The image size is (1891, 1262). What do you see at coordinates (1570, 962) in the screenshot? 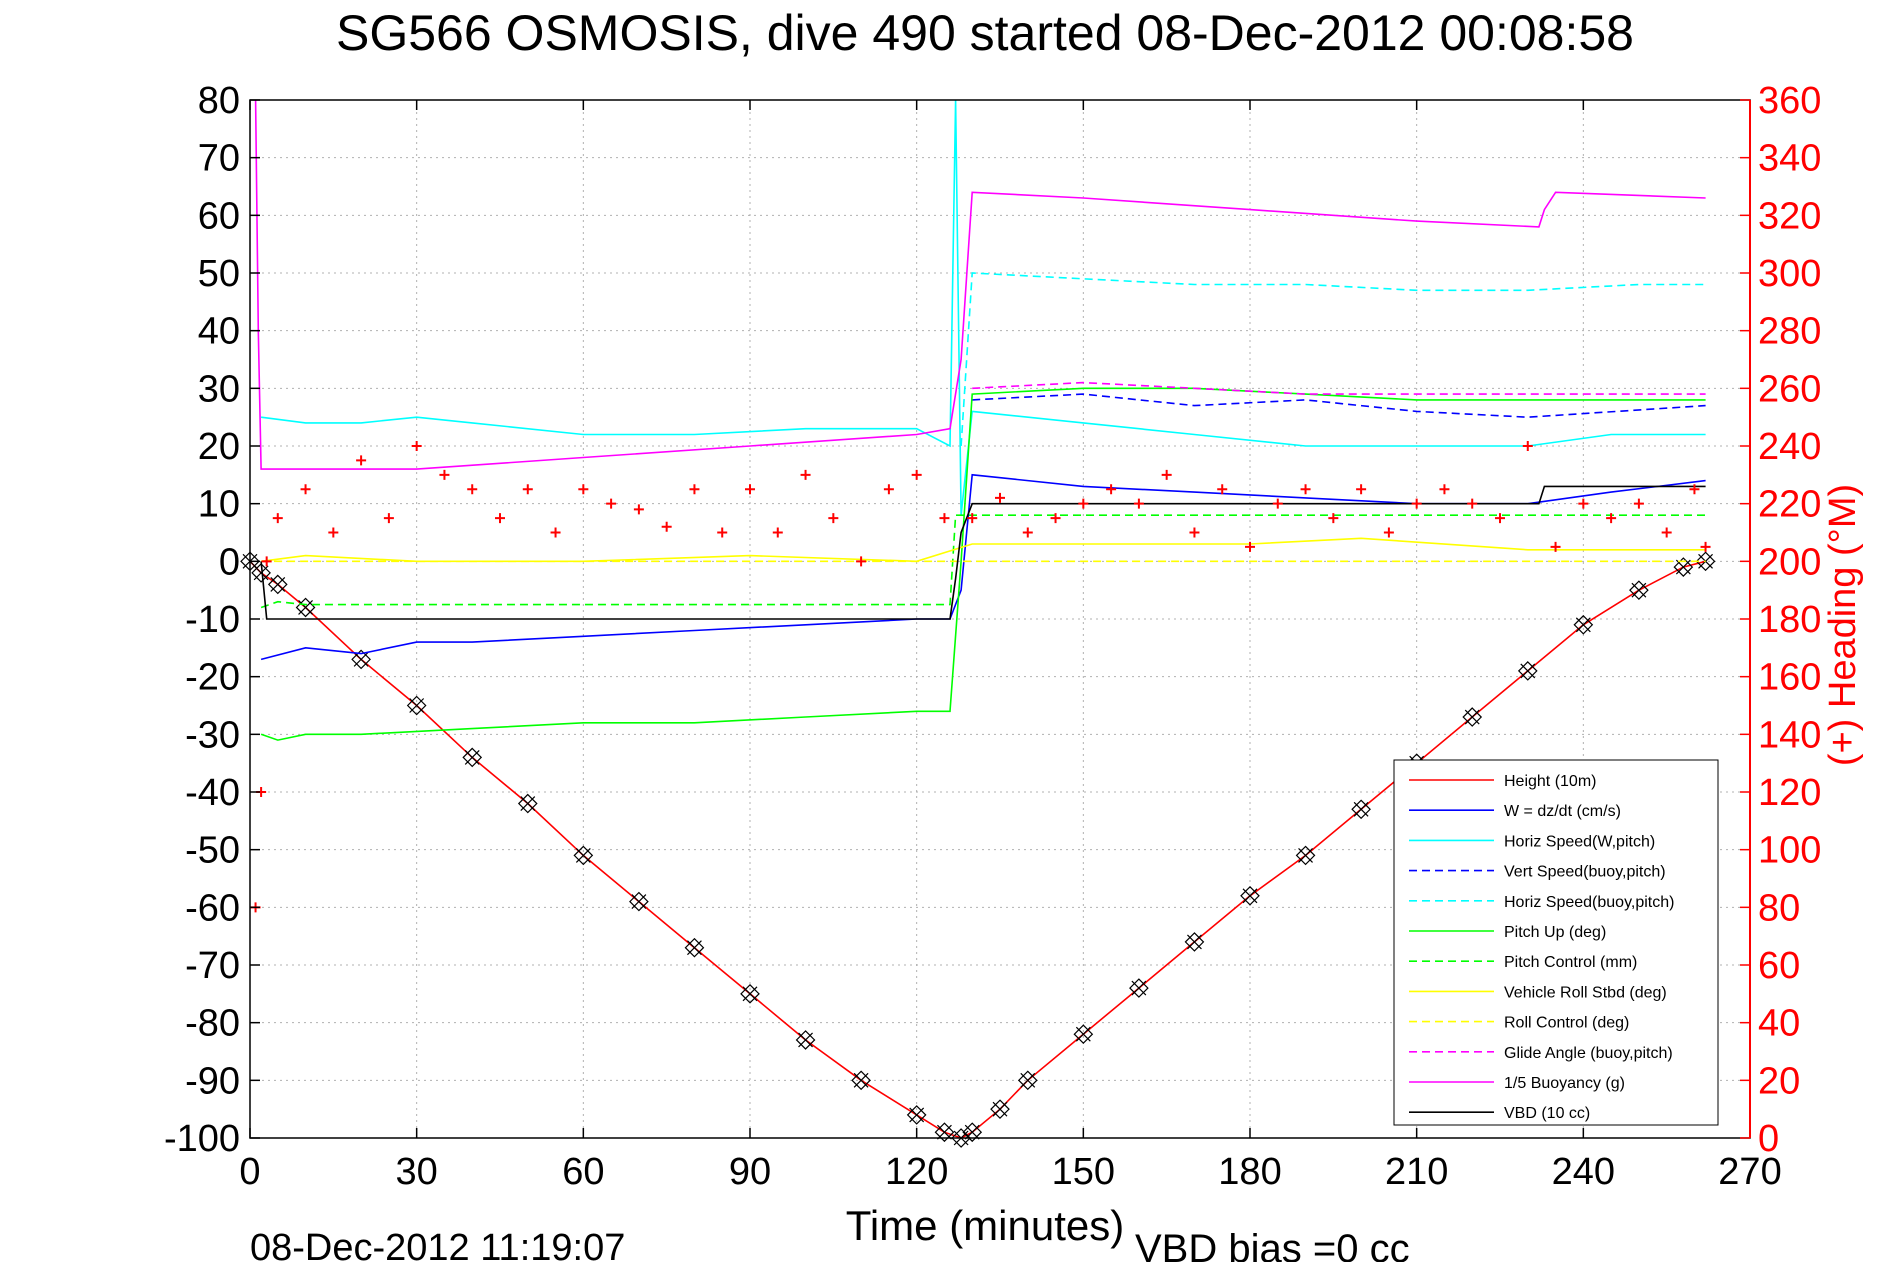
I see `legend-label: Pitch Control (mm)` at bounding box center [1570, 962].